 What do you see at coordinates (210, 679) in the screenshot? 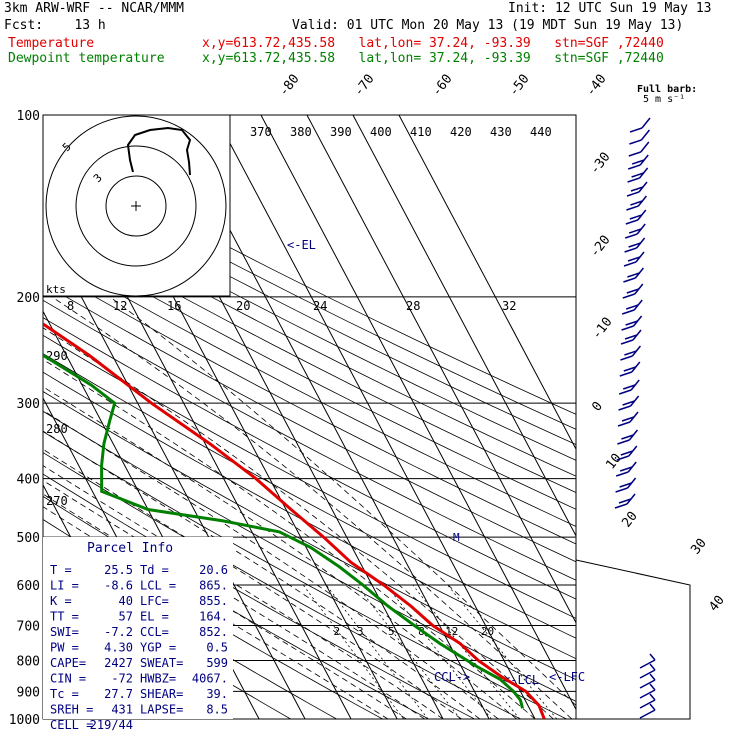
I see `parcel-value: 4067.` at bounding box center [210, 679].